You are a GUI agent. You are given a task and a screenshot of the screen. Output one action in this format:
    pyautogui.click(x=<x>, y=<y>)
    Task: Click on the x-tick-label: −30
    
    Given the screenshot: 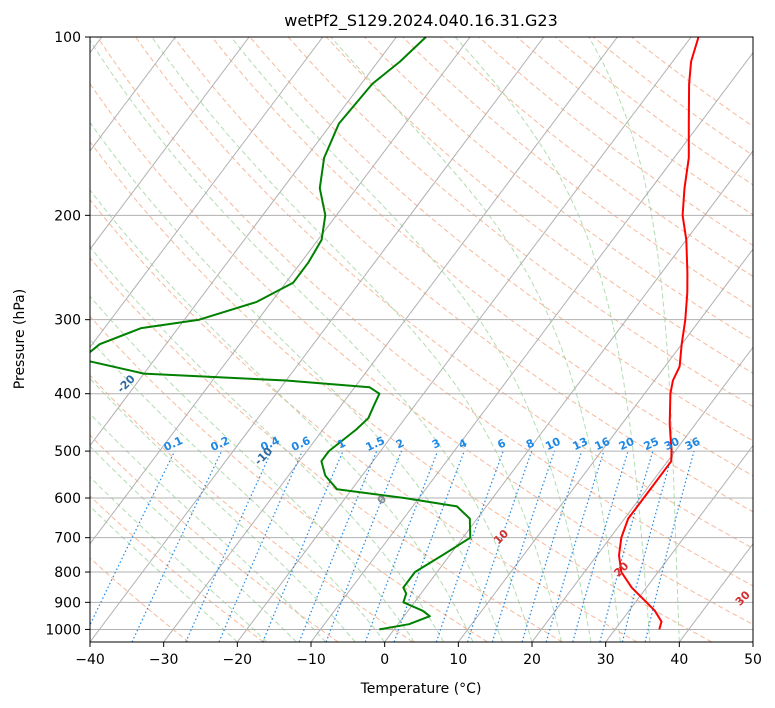 What is the action you would take?
    pyautogui.click(x=164, y=660)
    